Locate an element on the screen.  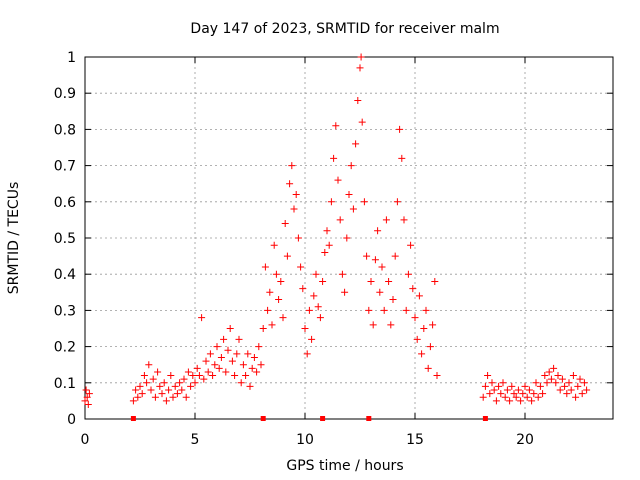
y-tick-label: 1 is located at coordinates (71, 58).